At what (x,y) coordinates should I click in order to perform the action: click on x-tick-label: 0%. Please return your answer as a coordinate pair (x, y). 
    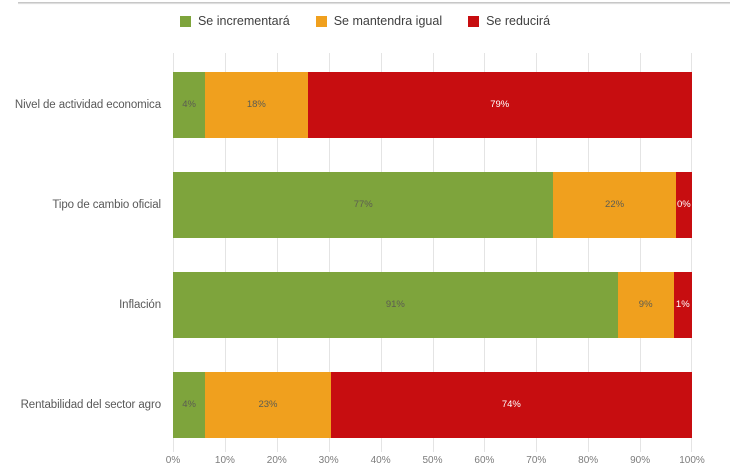
    Looking at the image, I should click on (173, 460).